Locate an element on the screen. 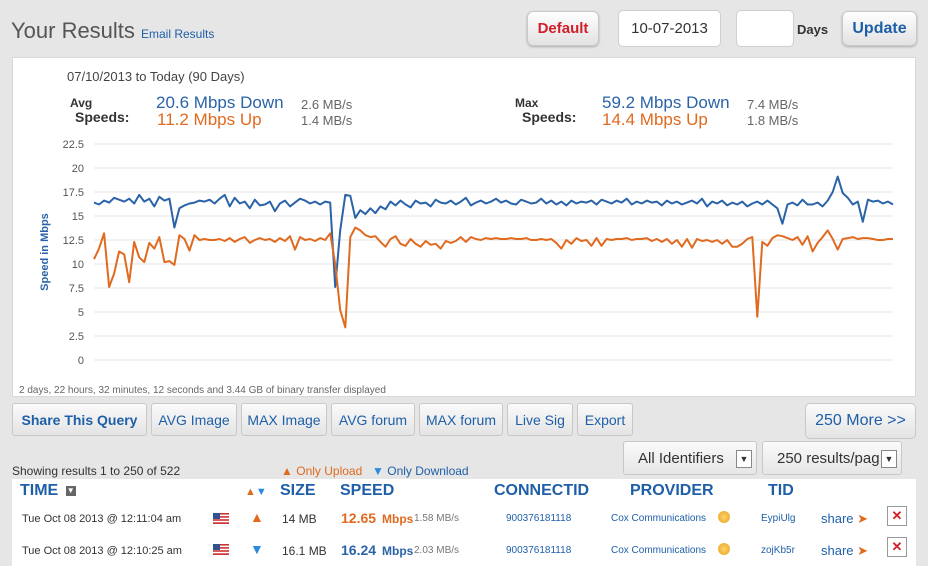 The image size is (928, 566). y-tick-label: 2.5 is located at coordinates (76, 337).